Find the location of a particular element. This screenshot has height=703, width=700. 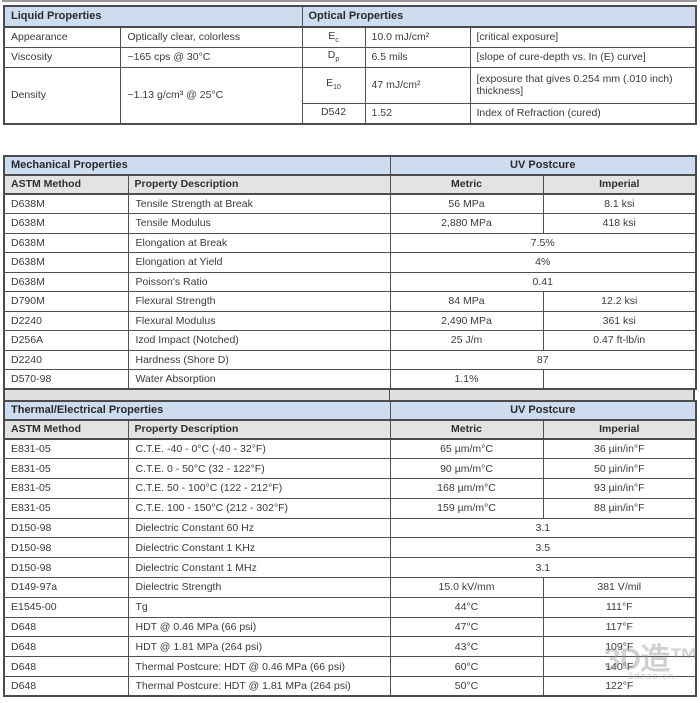

table-row: E1545-00 Tg 44°C 111°F is located at coordinates (350, 607).